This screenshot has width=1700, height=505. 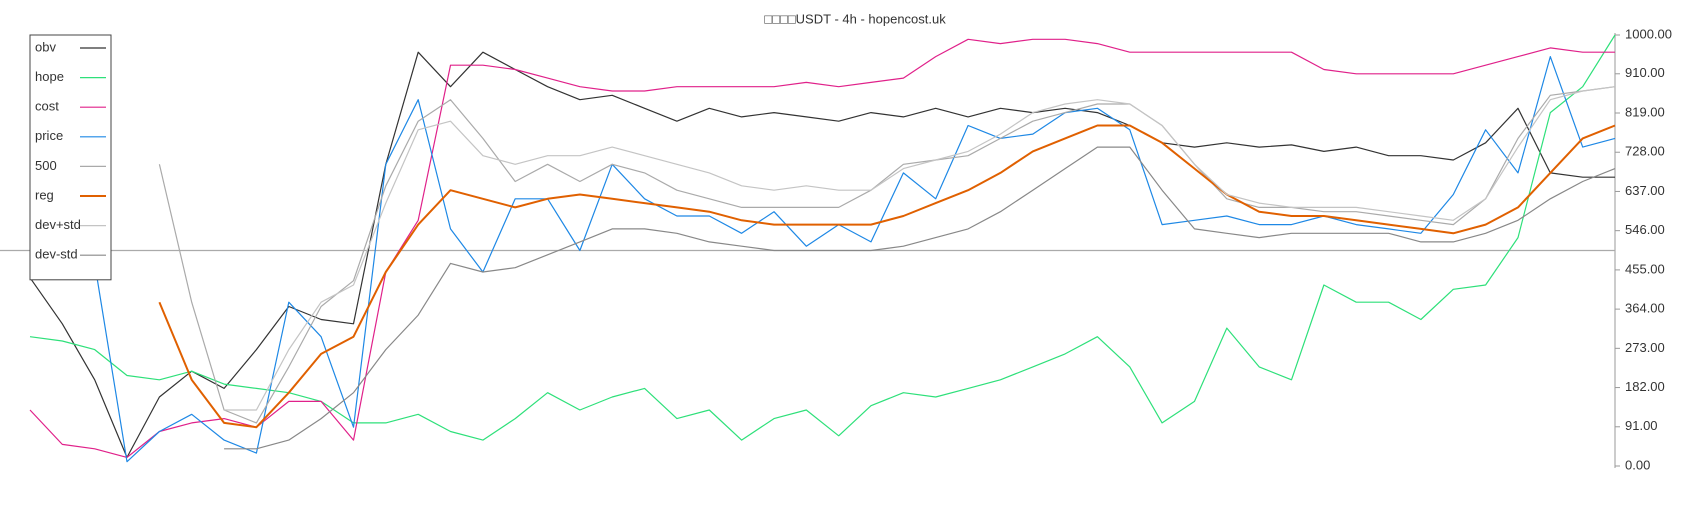 What do you see at coordinates (1641, 425) in the screenshot?
I see `y-tick-label: 91.00` at bounding box center [1641, 425].